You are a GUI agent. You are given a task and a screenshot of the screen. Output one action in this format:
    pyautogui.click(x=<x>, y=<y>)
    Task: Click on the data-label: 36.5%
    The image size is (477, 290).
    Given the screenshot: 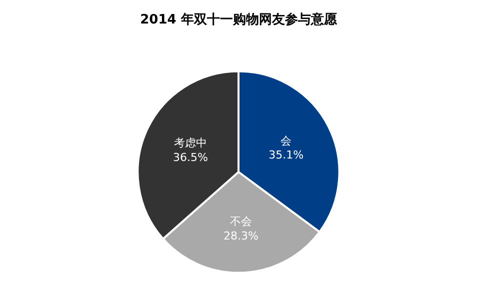 What is the action you would take?
    pyautogui.click(x=190, y=157)
    